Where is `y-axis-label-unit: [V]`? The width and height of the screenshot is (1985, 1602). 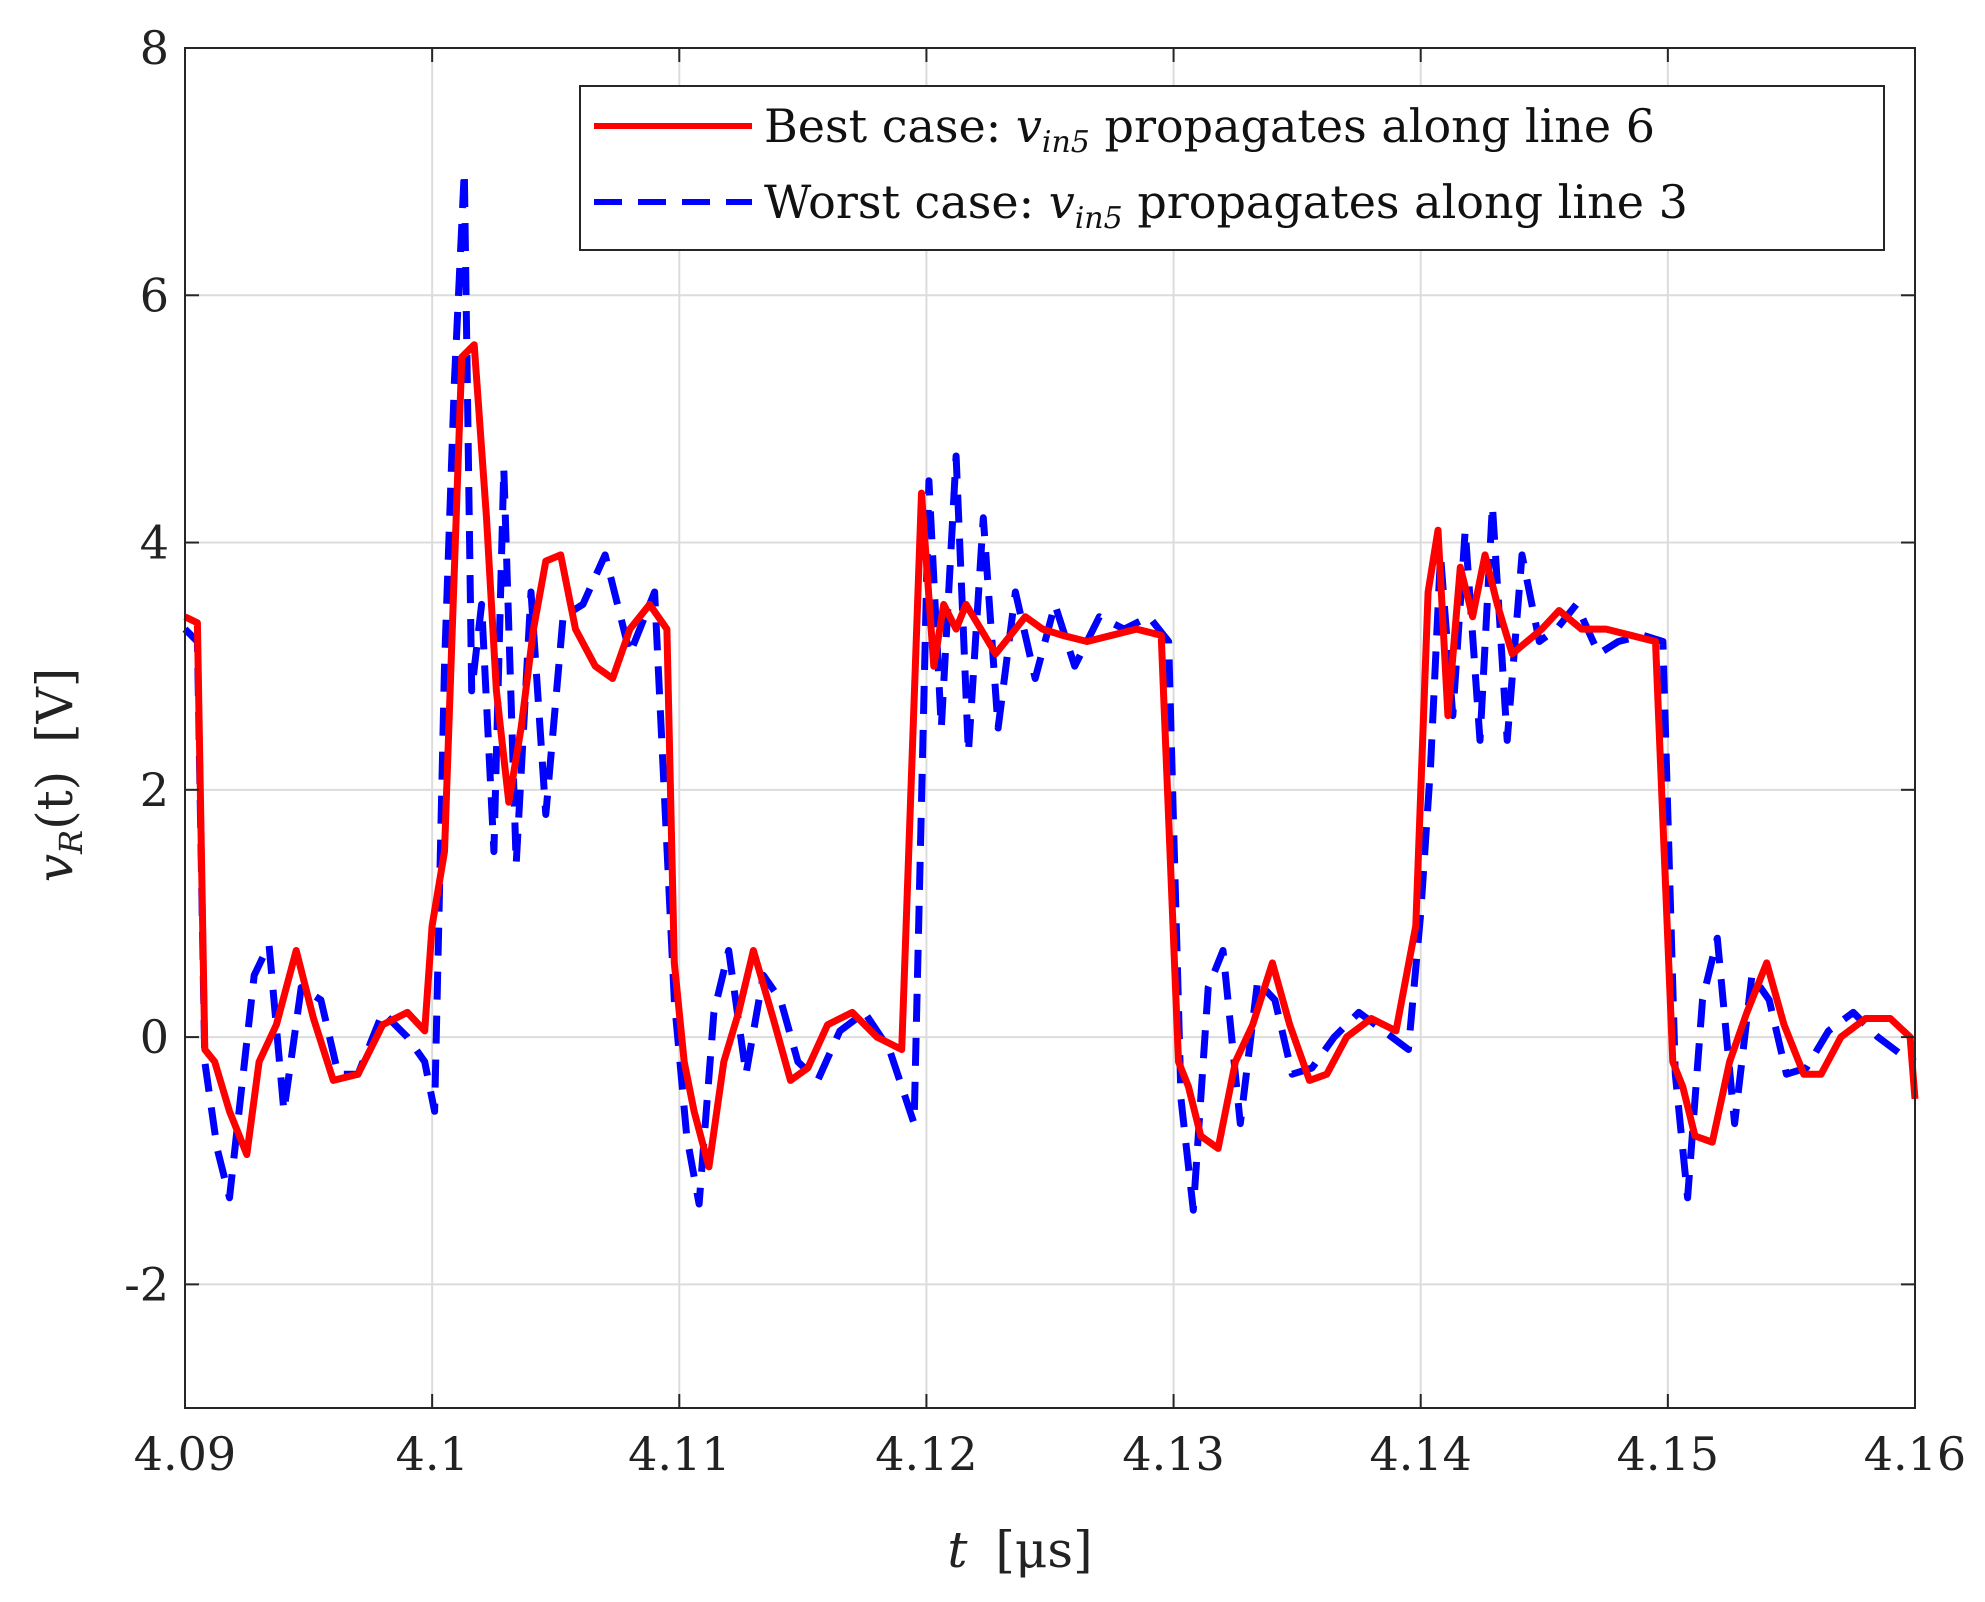
y-axis-label-unit: [V] is located at coordinates (55, 705).